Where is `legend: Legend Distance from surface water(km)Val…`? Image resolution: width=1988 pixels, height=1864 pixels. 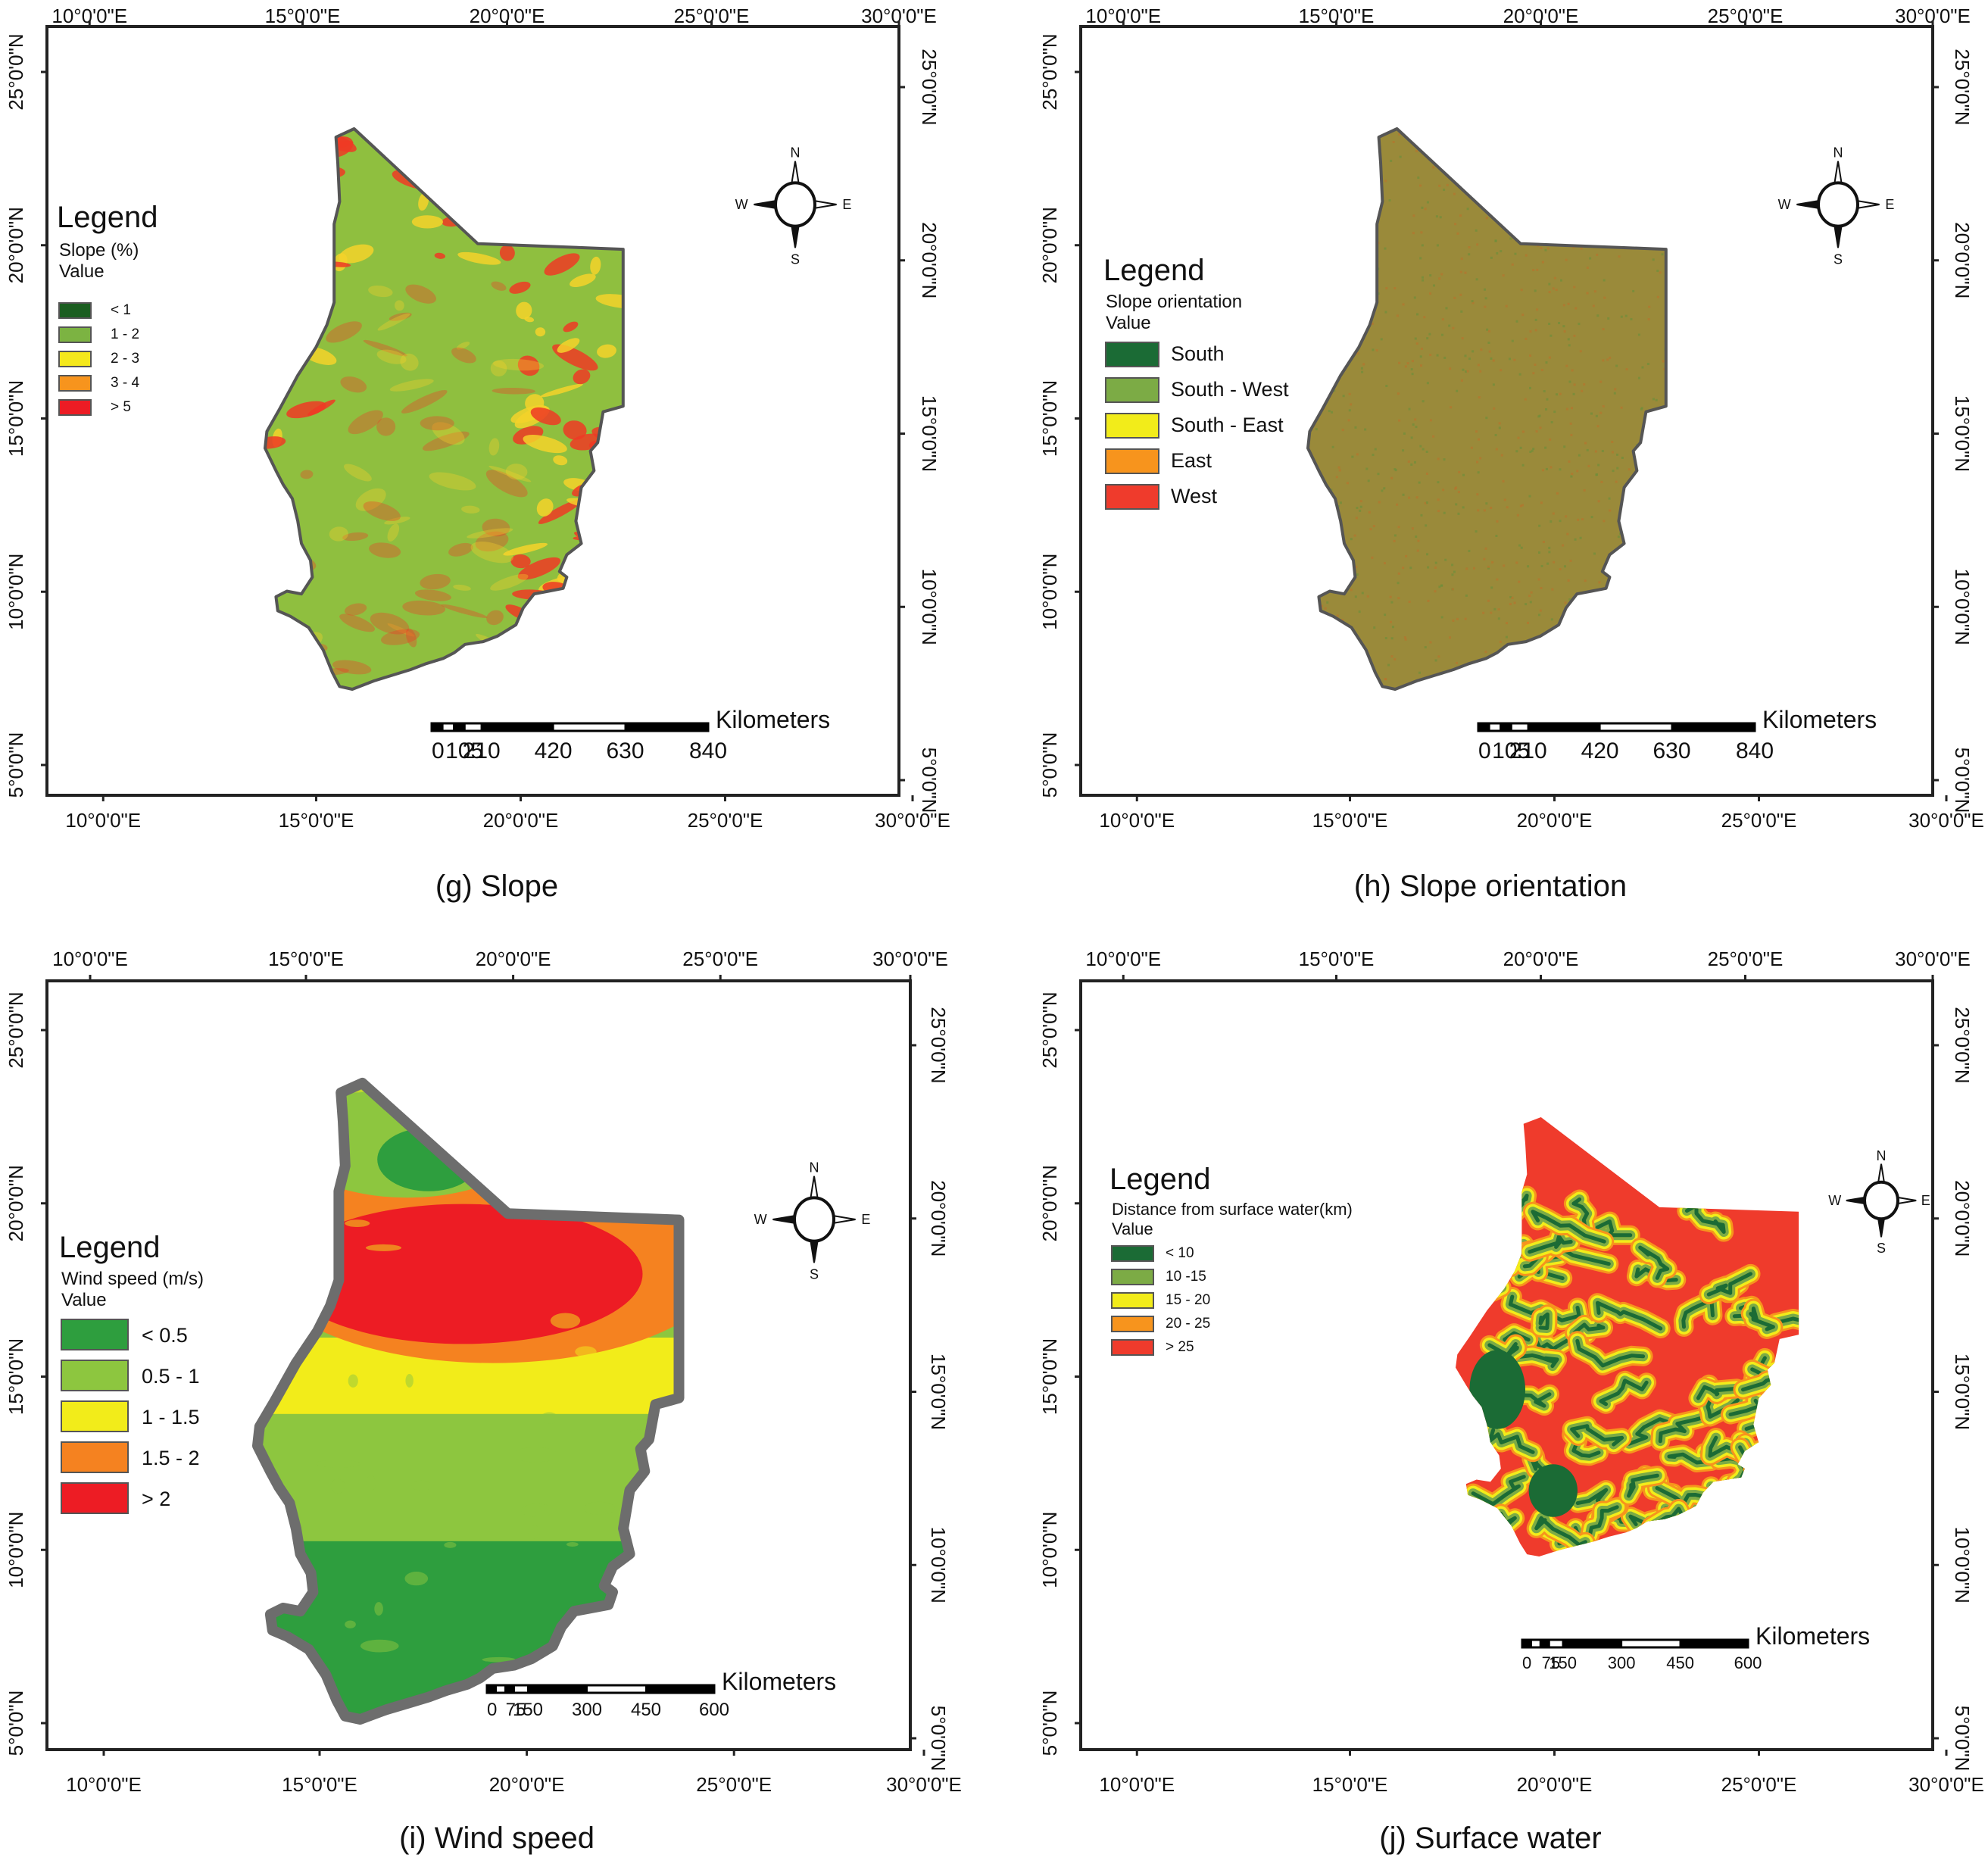
legend: Legend Distance from surface water(km)Val… is located at coordinates (1231, 1259).